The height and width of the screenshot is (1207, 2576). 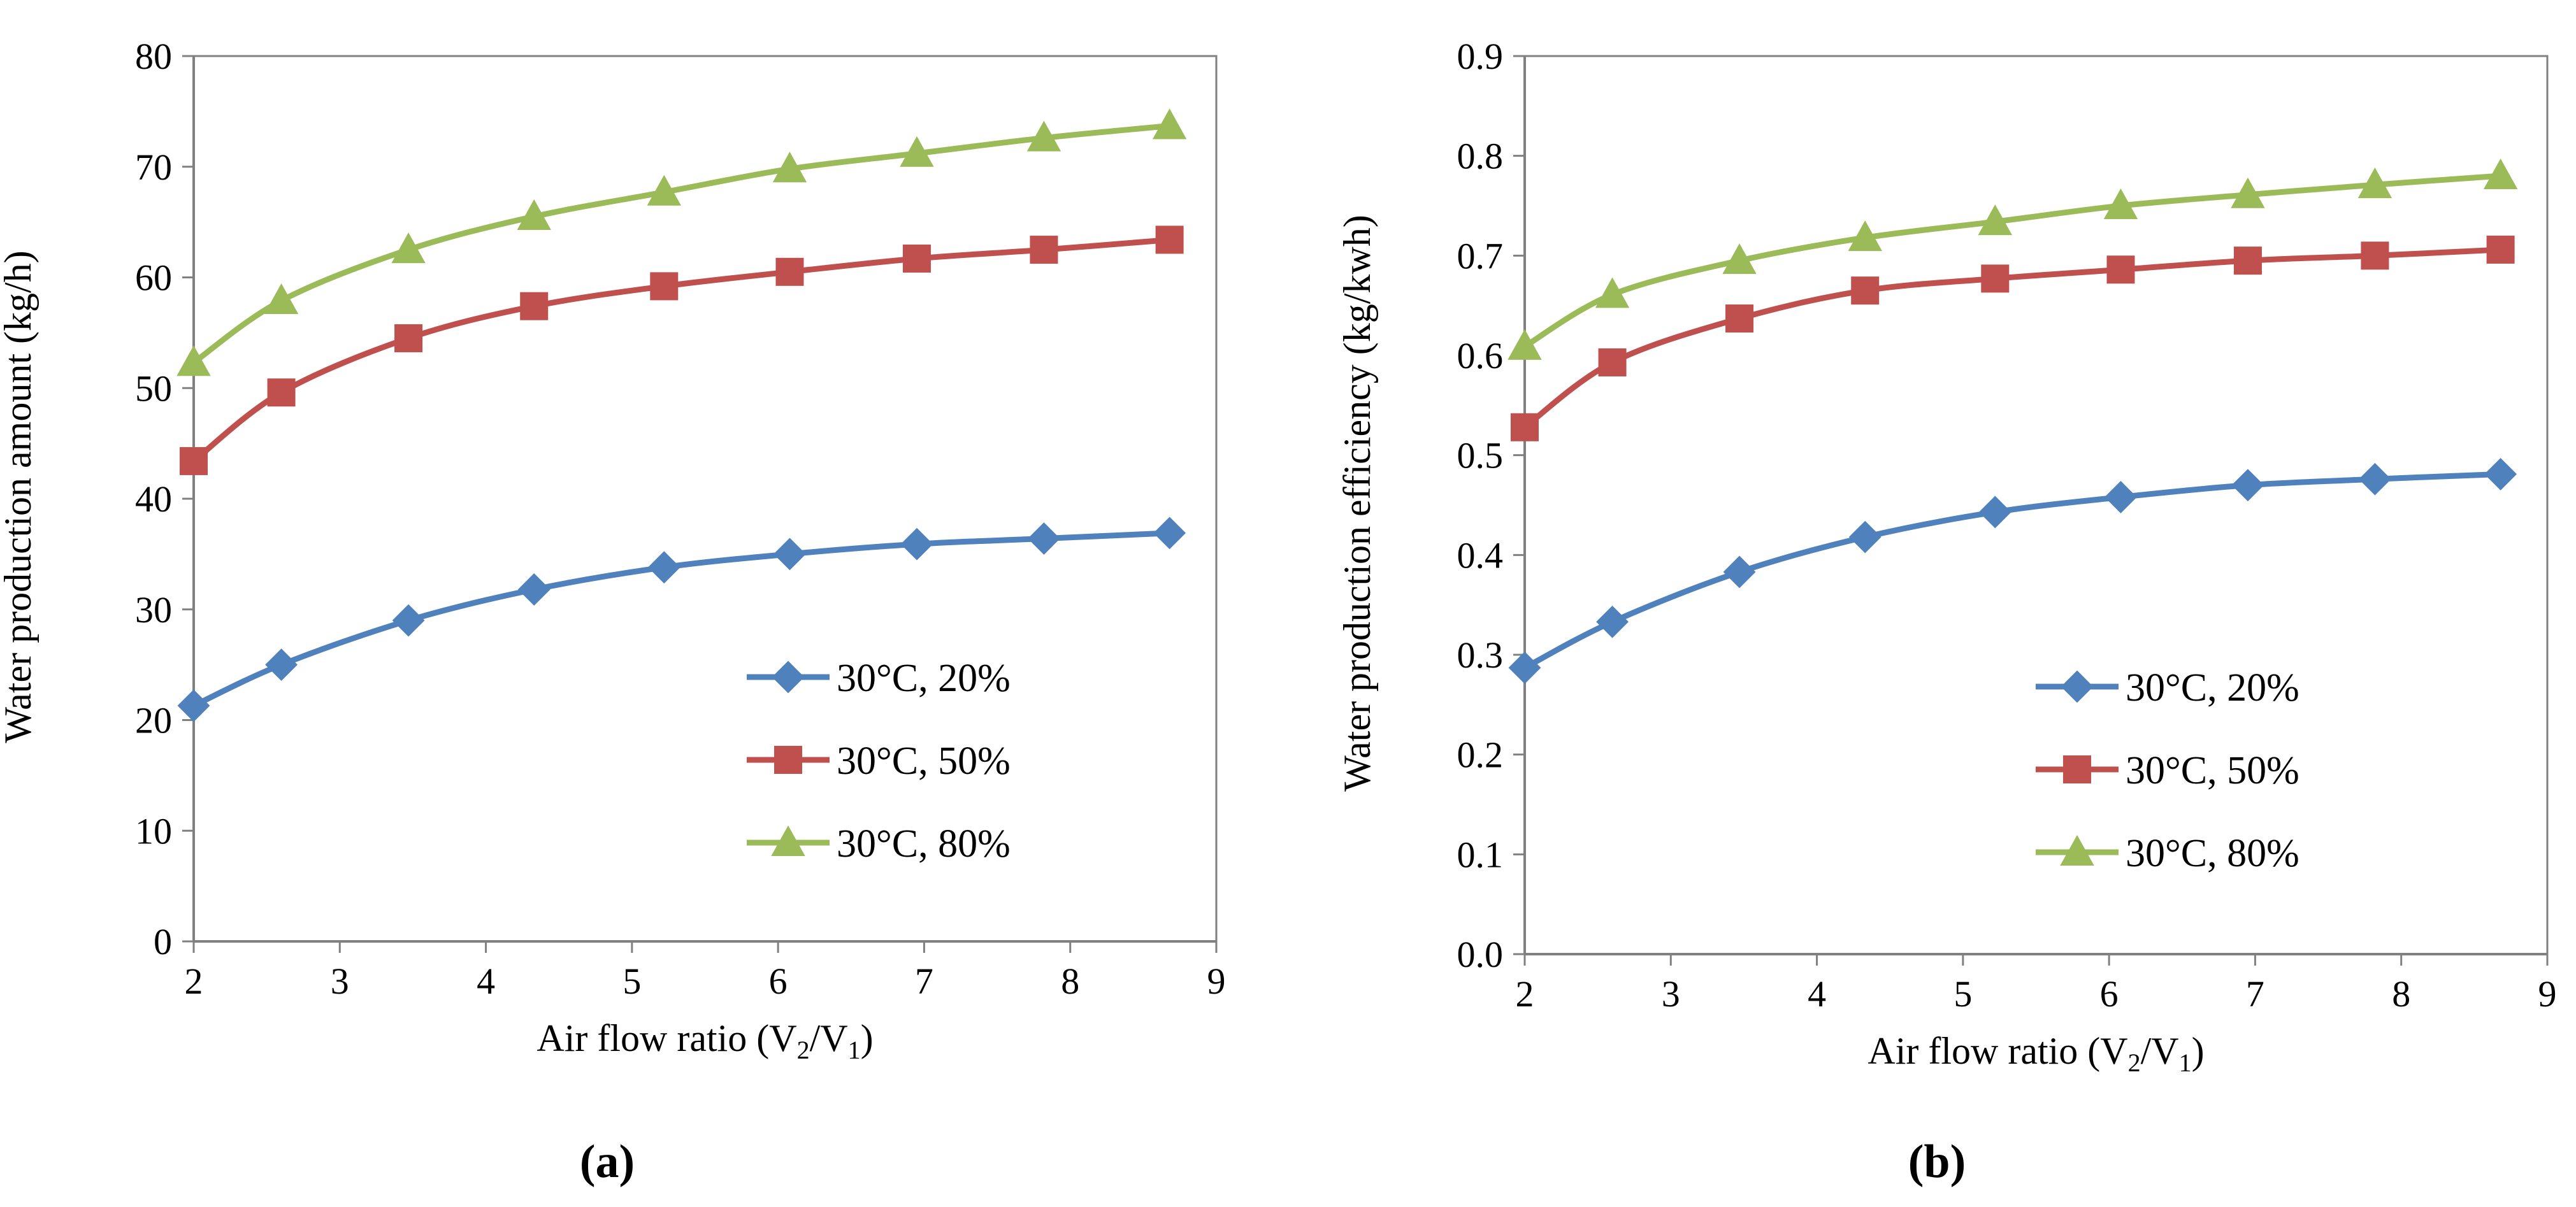 I want to click on y-axis-label-a: Water production amount (kg/h), so click(x=19, y=497).